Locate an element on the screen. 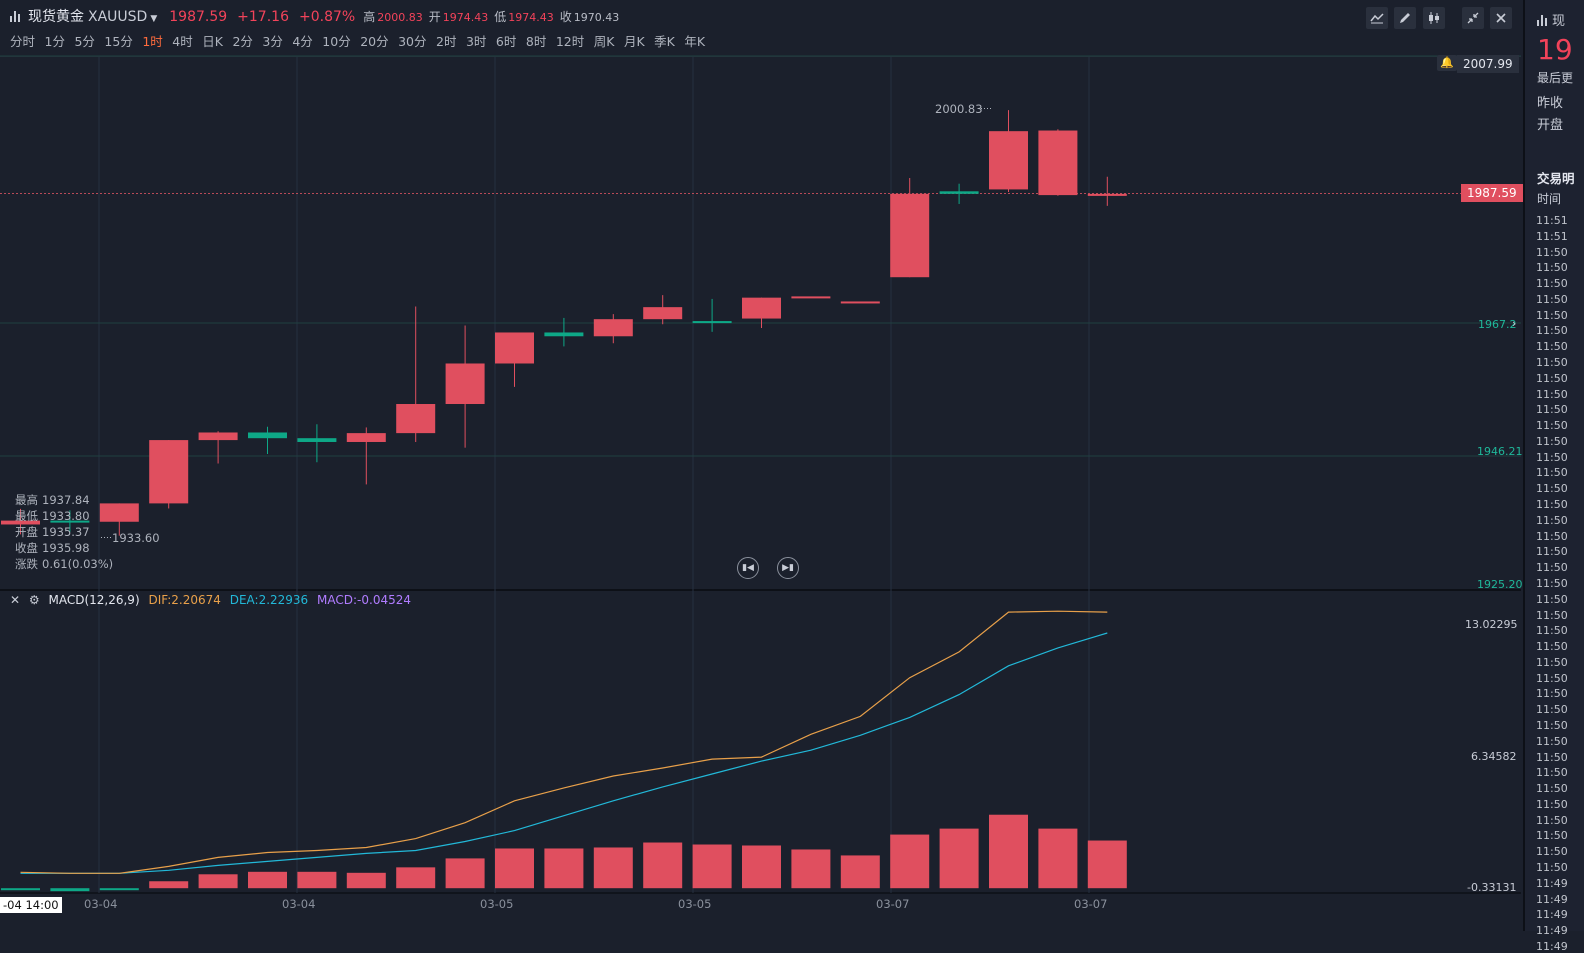  quote-items: 高 2000.83 开 1974.43 低 1974.43 收 1970.43 is located at coordinates (494, 15).